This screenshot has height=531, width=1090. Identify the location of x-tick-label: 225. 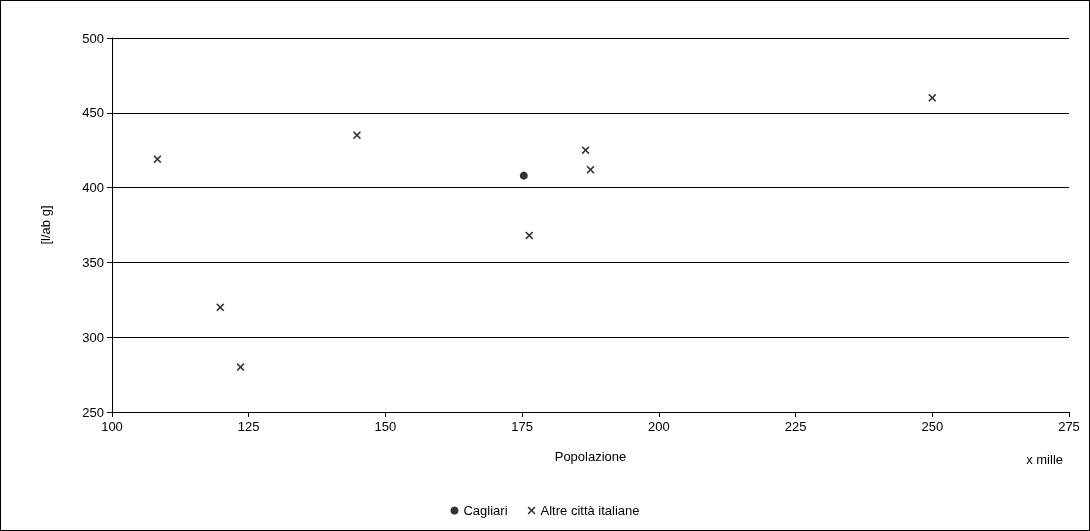
(795, 426).